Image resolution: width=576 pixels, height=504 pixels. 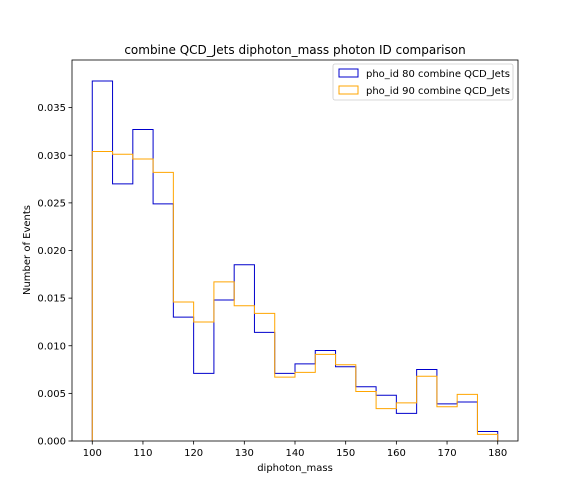 What do you see at coordinates (438, 91) in the screenshot?
I see `legend-label-pho-id-90: pho_id 90 combine QCD_Jets` at bounding box center [438, 91].